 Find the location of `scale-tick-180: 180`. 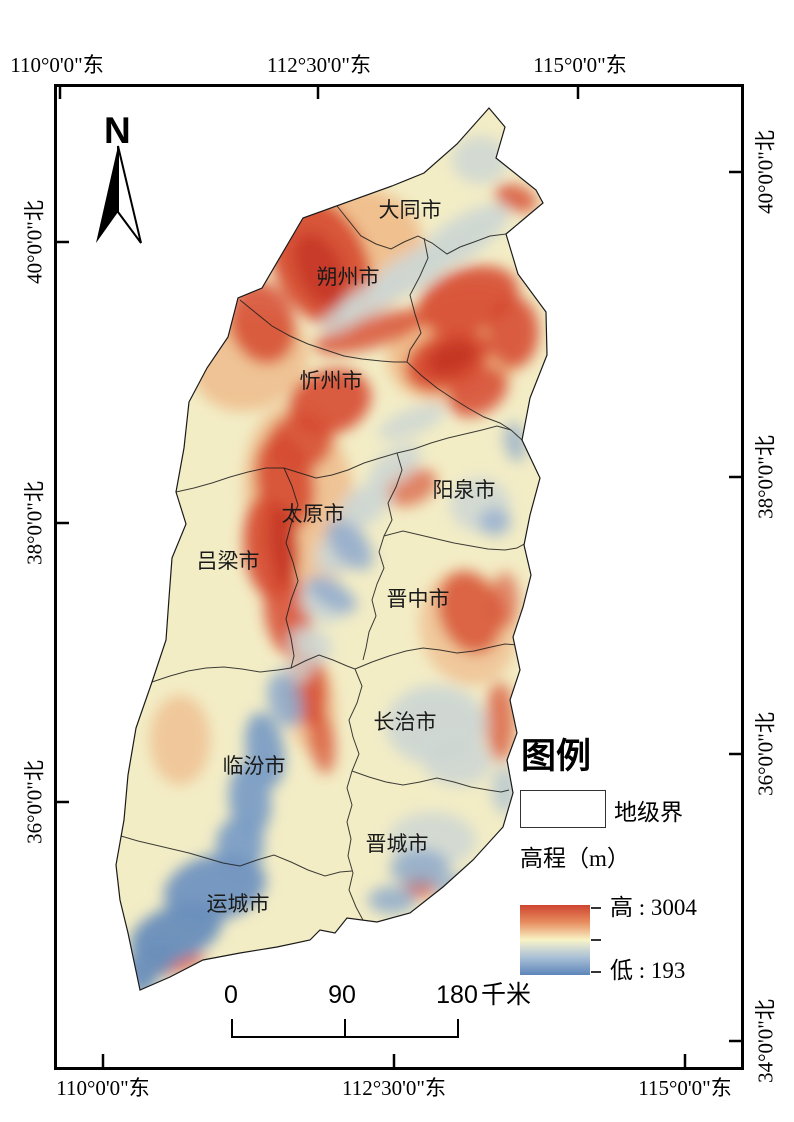

scale-tick-180: 180 is located at coordinates (457, 995).